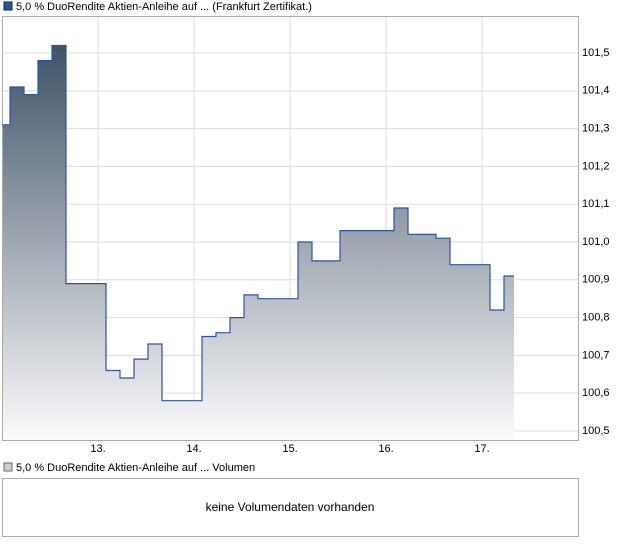 This screenshot has height=551, width=620. I want to click on volume-message: keine Volumendaten vorhanden, so click(290, 507).